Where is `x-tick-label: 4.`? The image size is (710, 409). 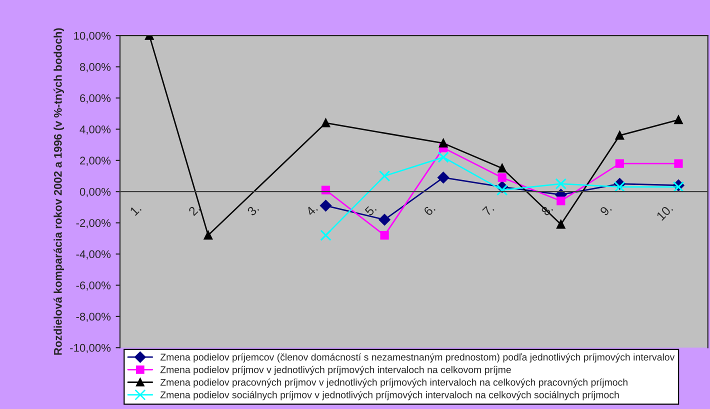 x-tick-label: 4. is located at coordinates (311, 210).